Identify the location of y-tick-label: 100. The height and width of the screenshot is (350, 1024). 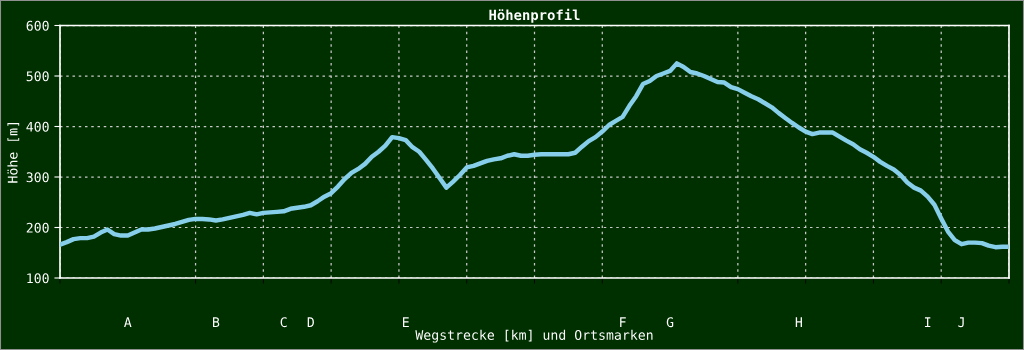
(38, 278).